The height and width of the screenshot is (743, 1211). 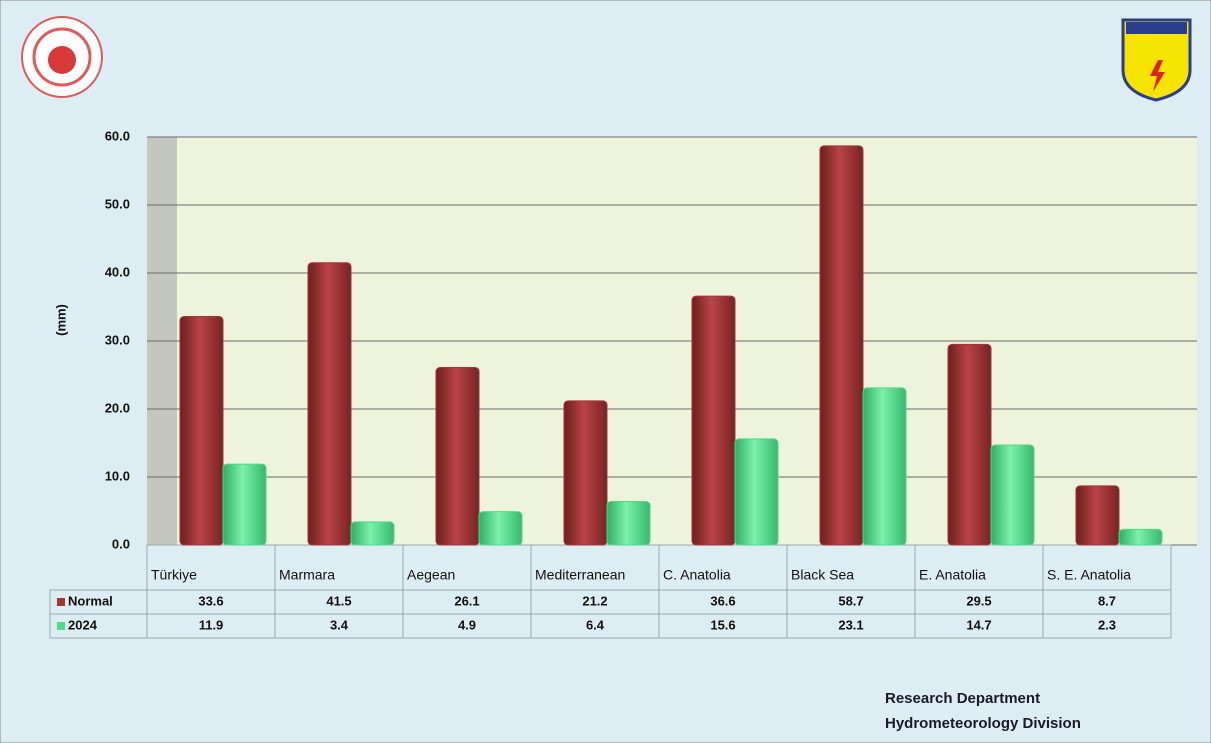 What do you see at coordinates (594, 600) in the screenshot?
I see `table-value: 21.2` at bounding box center [594, 600].